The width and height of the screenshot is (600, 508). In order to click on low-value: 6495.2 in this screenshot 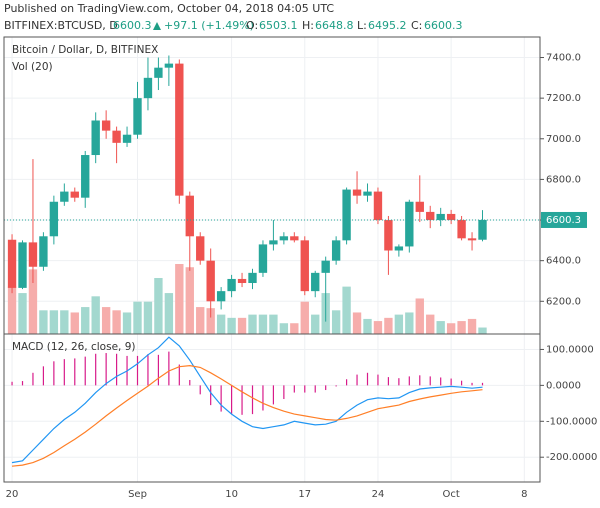, I will do `click(387, 25)`.